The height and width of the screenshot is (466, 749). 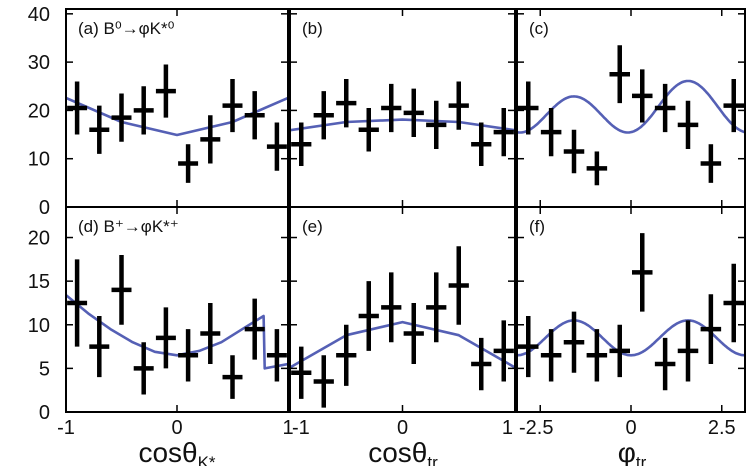 I want to click on panel-label: (d) B⁺→φK*⁺, so click(x=128, y=226).